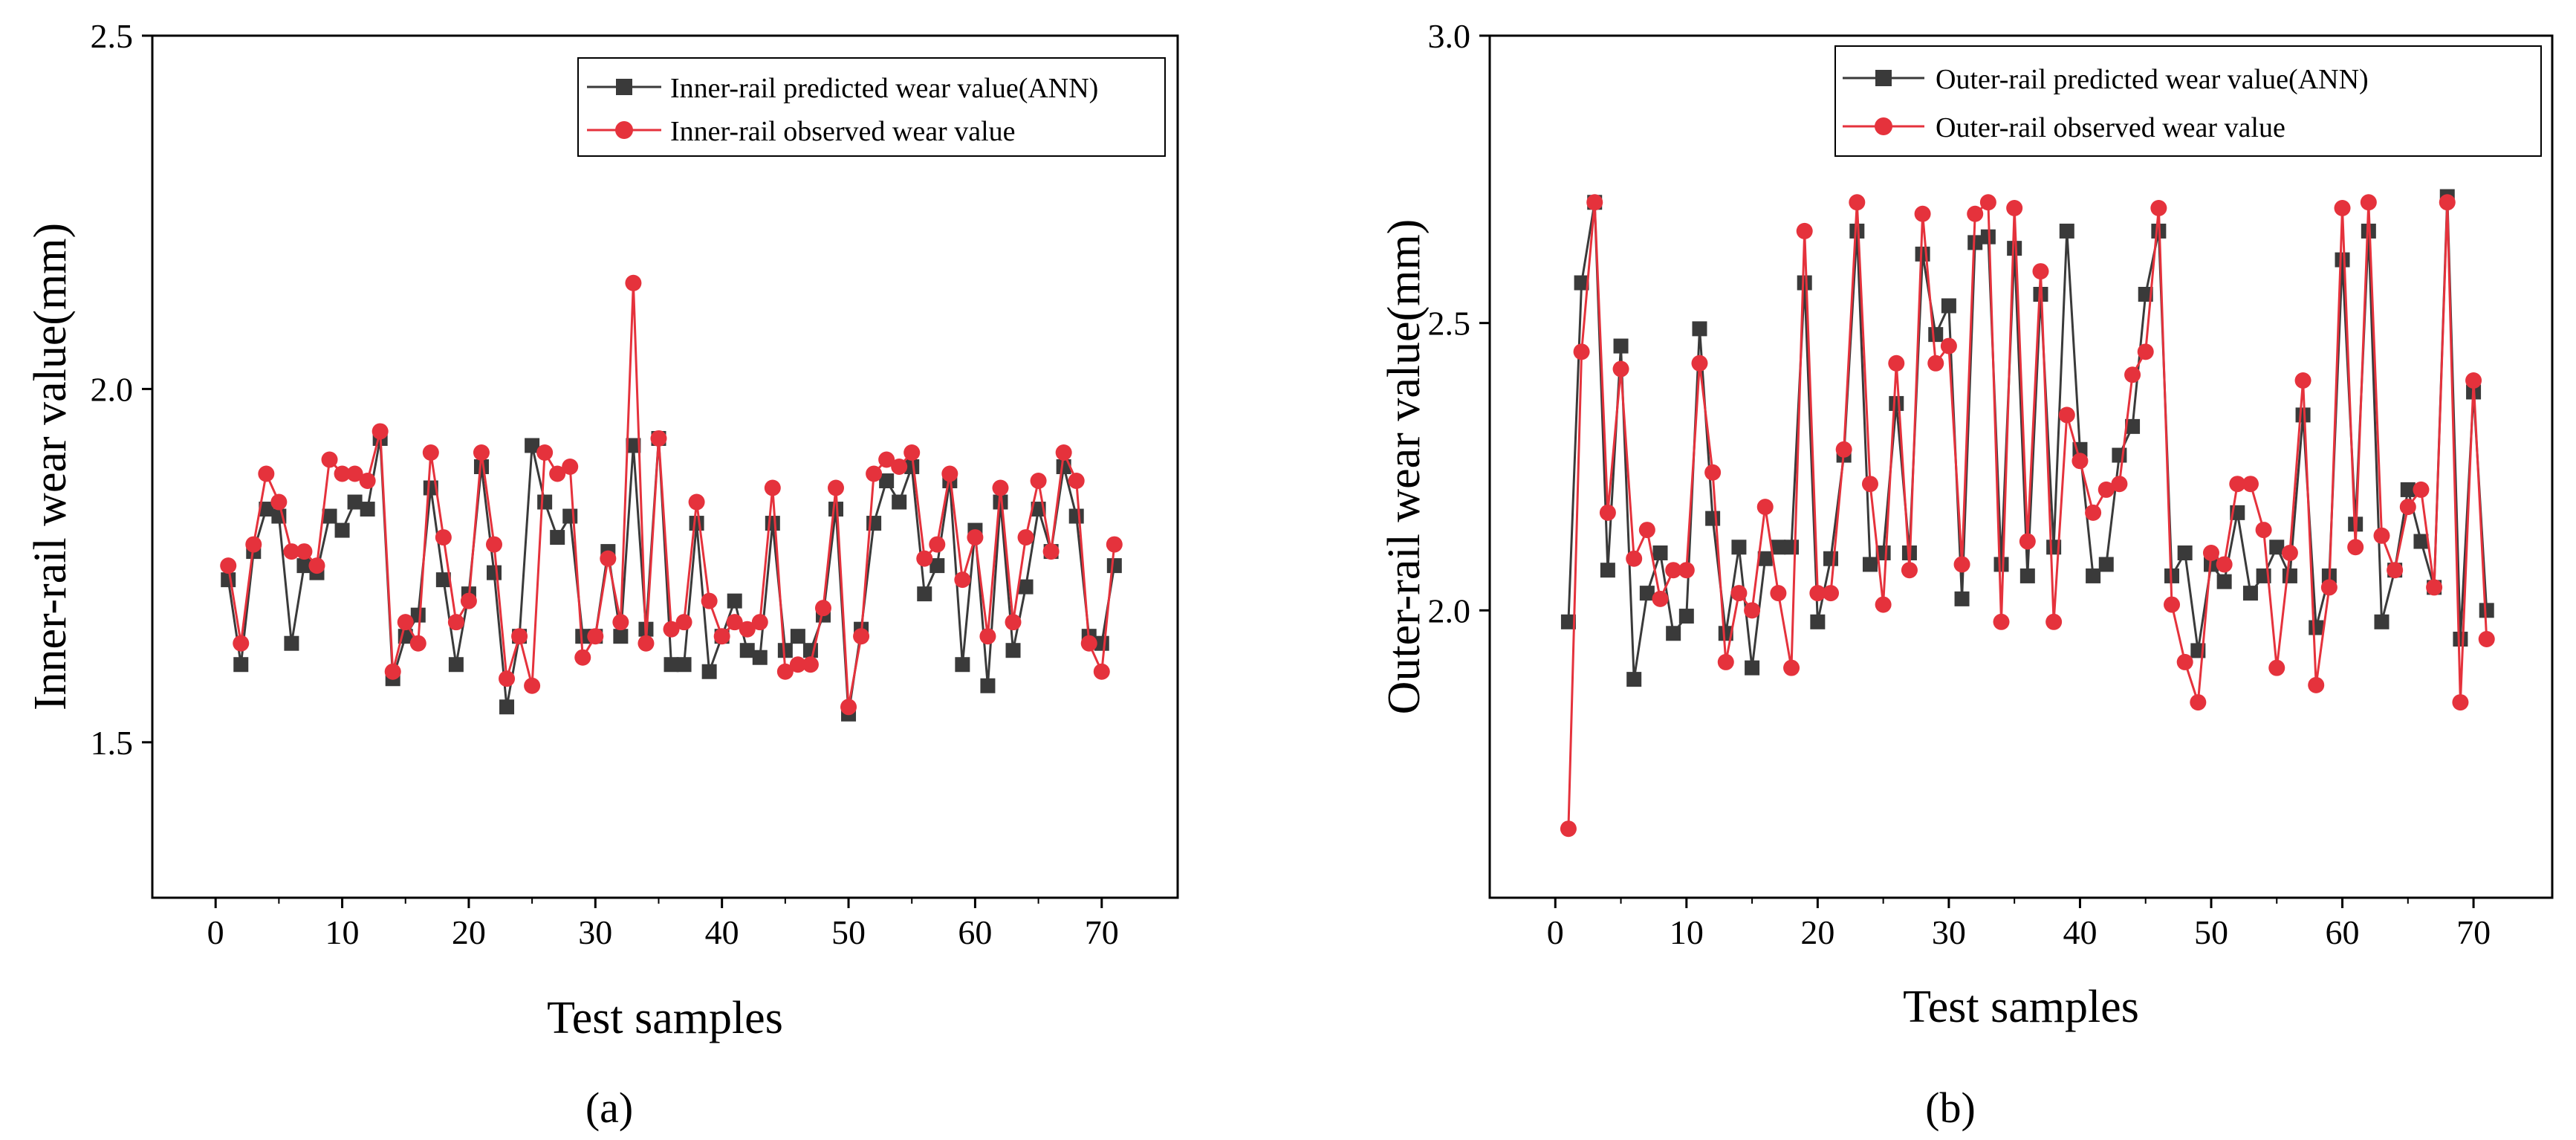  I want to click on x-tick-label-b: 10, so click(1687, 932).